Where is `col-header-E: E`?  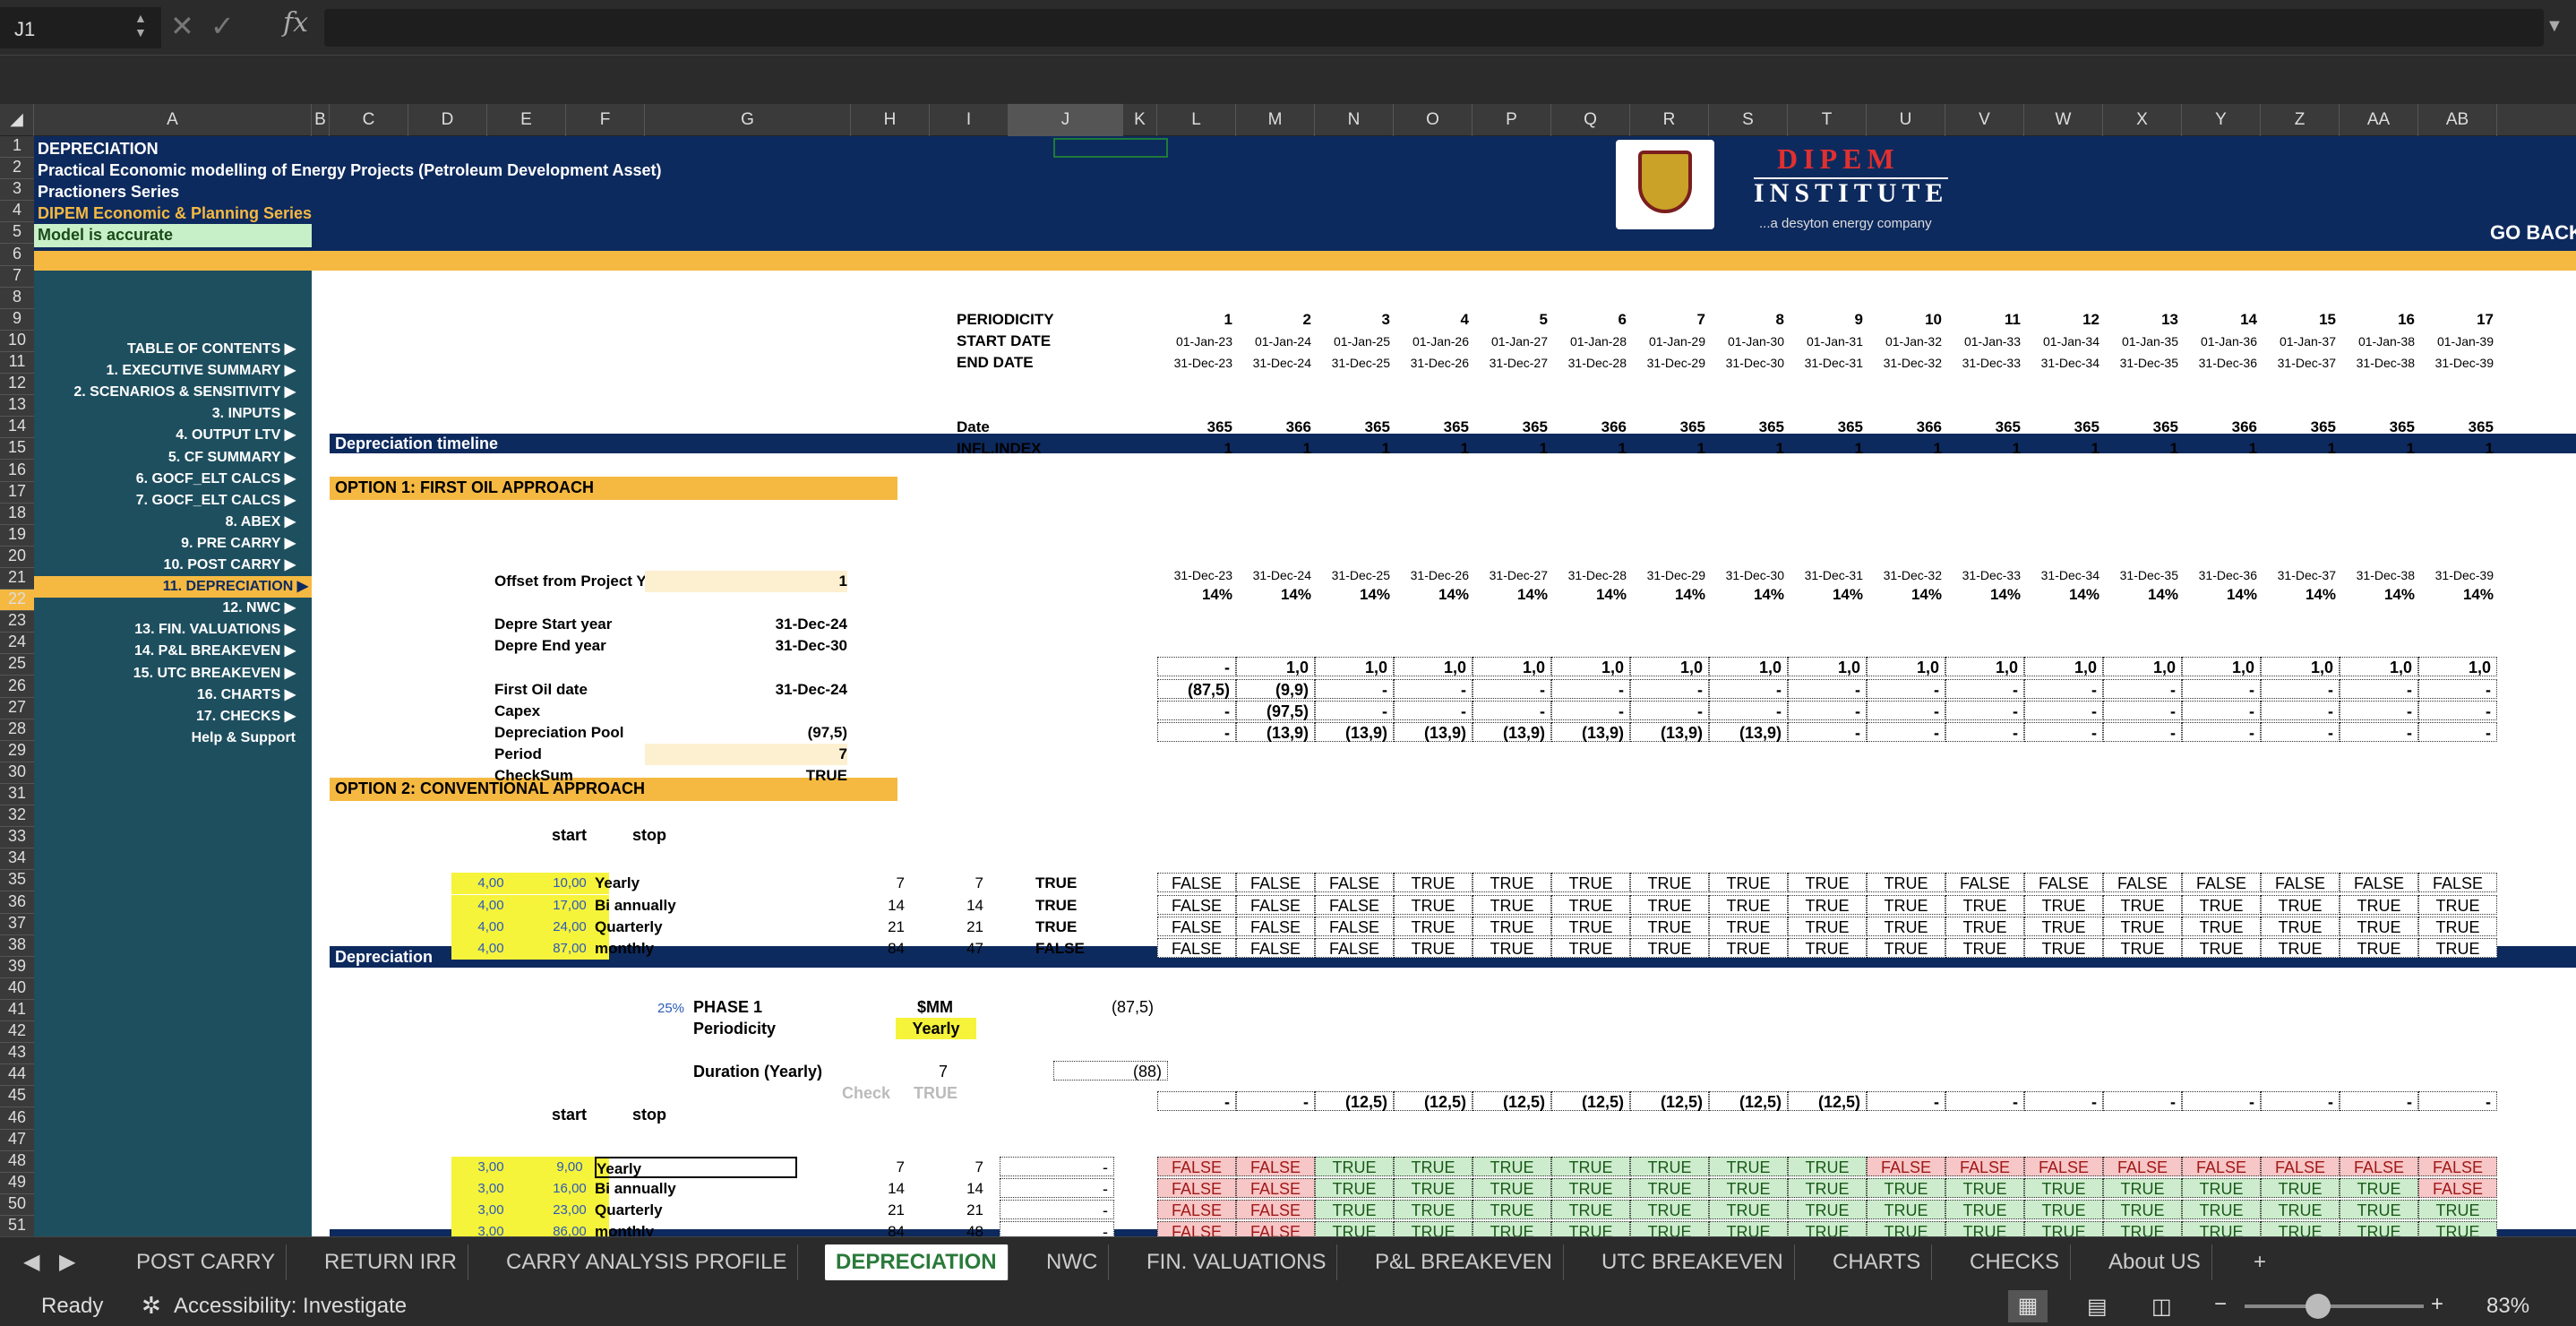 col-header-E: E is located at coordinates (526, 120).